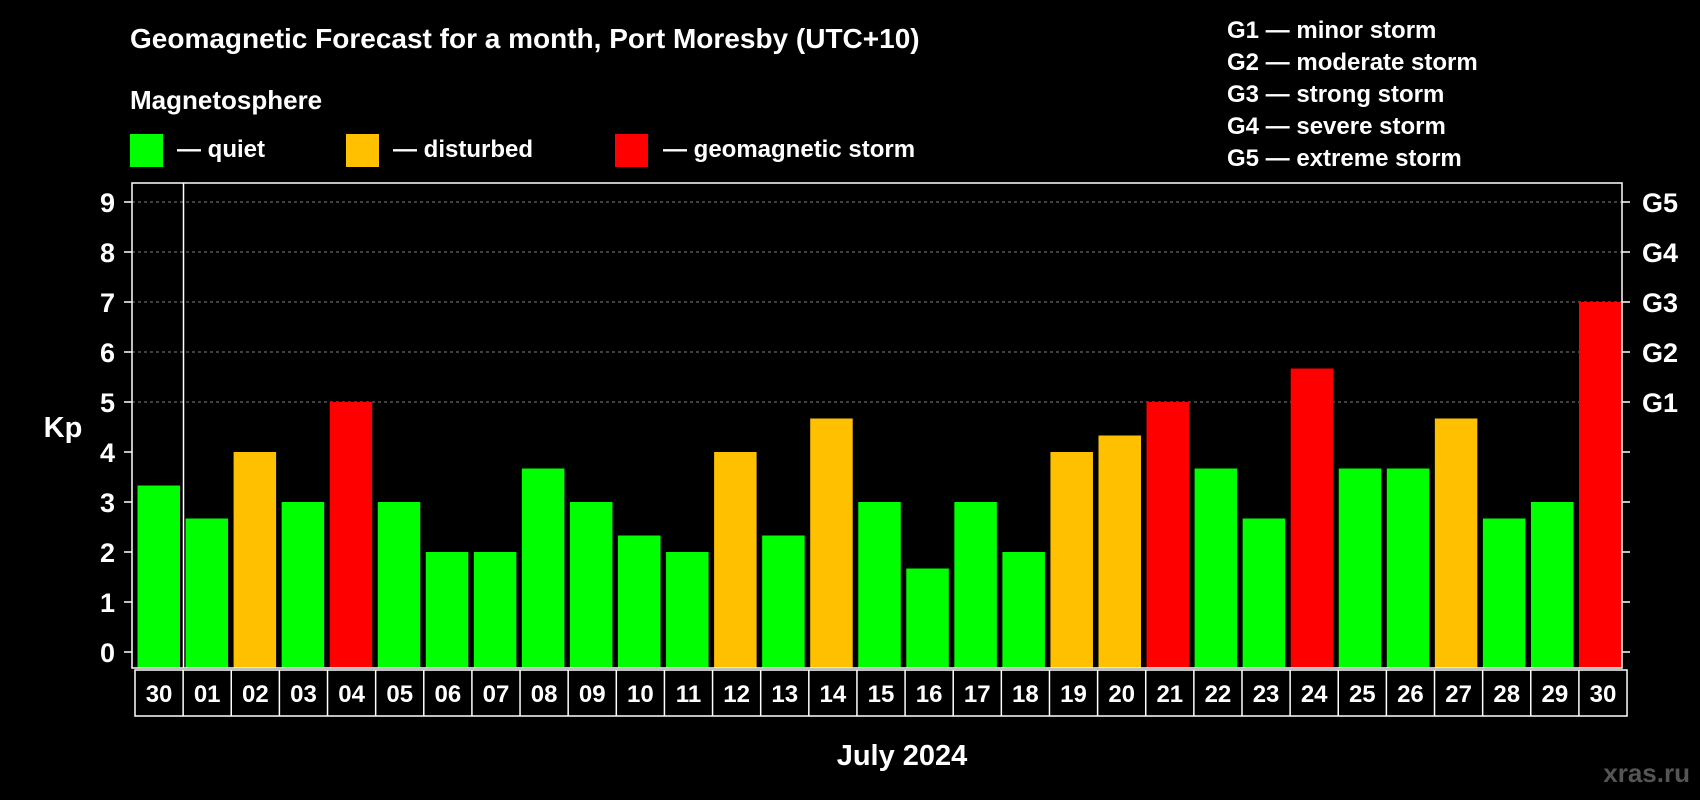  Describe the element at coordinates (1266, 694) in the screenshot. I see `day-label-23: 23` at that location.